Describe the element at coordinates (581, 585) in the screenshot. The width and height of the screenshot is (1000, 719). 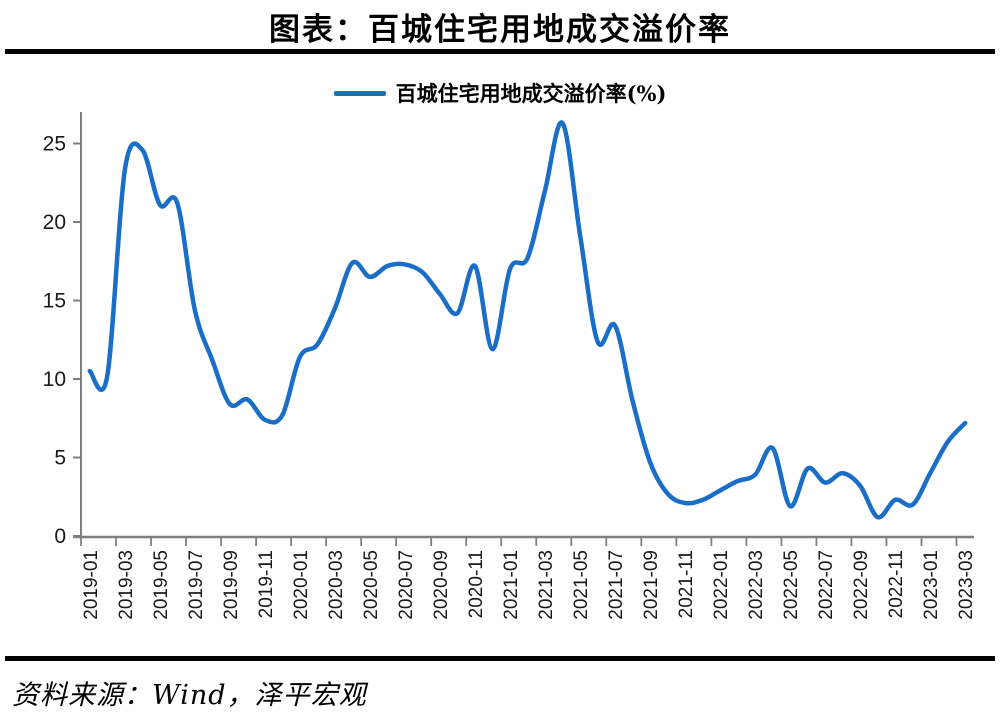
I see `x-tick-label: 2021-05` at that location.